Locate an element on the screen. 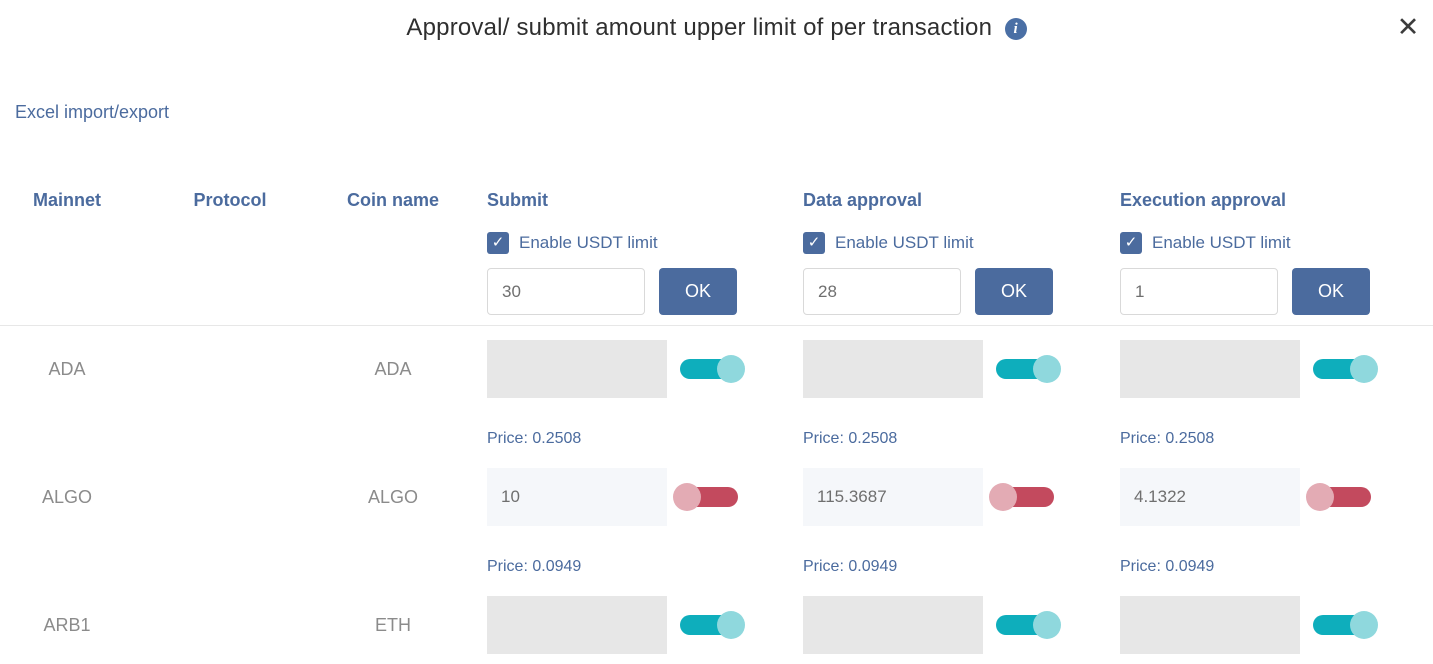 This screenshot has height=664, width=1433. data-approval-cell is located at coordinates (948, 630).